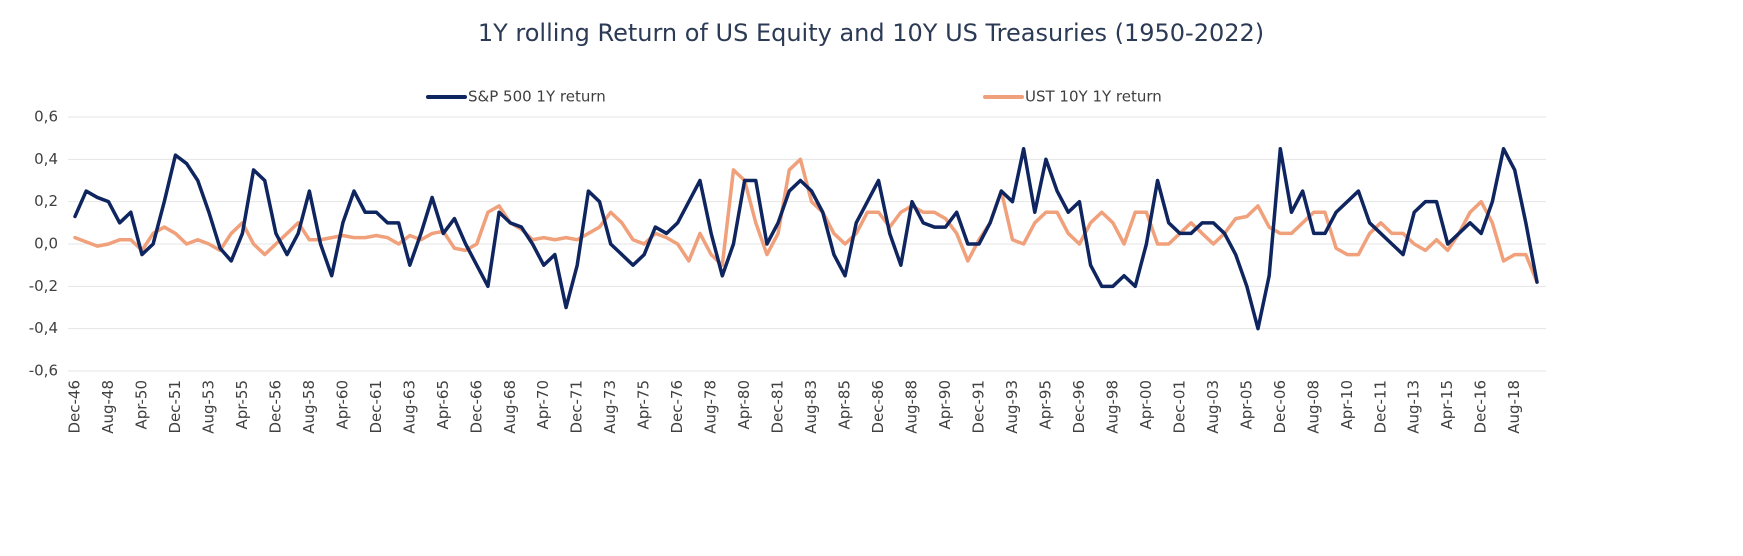 The height and width of the screenshot is (556, 1743). I want to click on x-tick-label: Aug-83, so click(811, 407).